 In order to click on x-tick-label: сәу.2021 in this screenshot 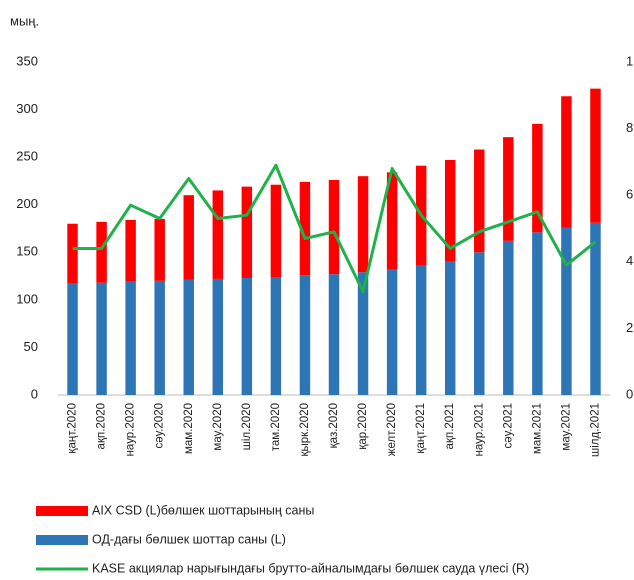, I will do `click(508, 426)`.